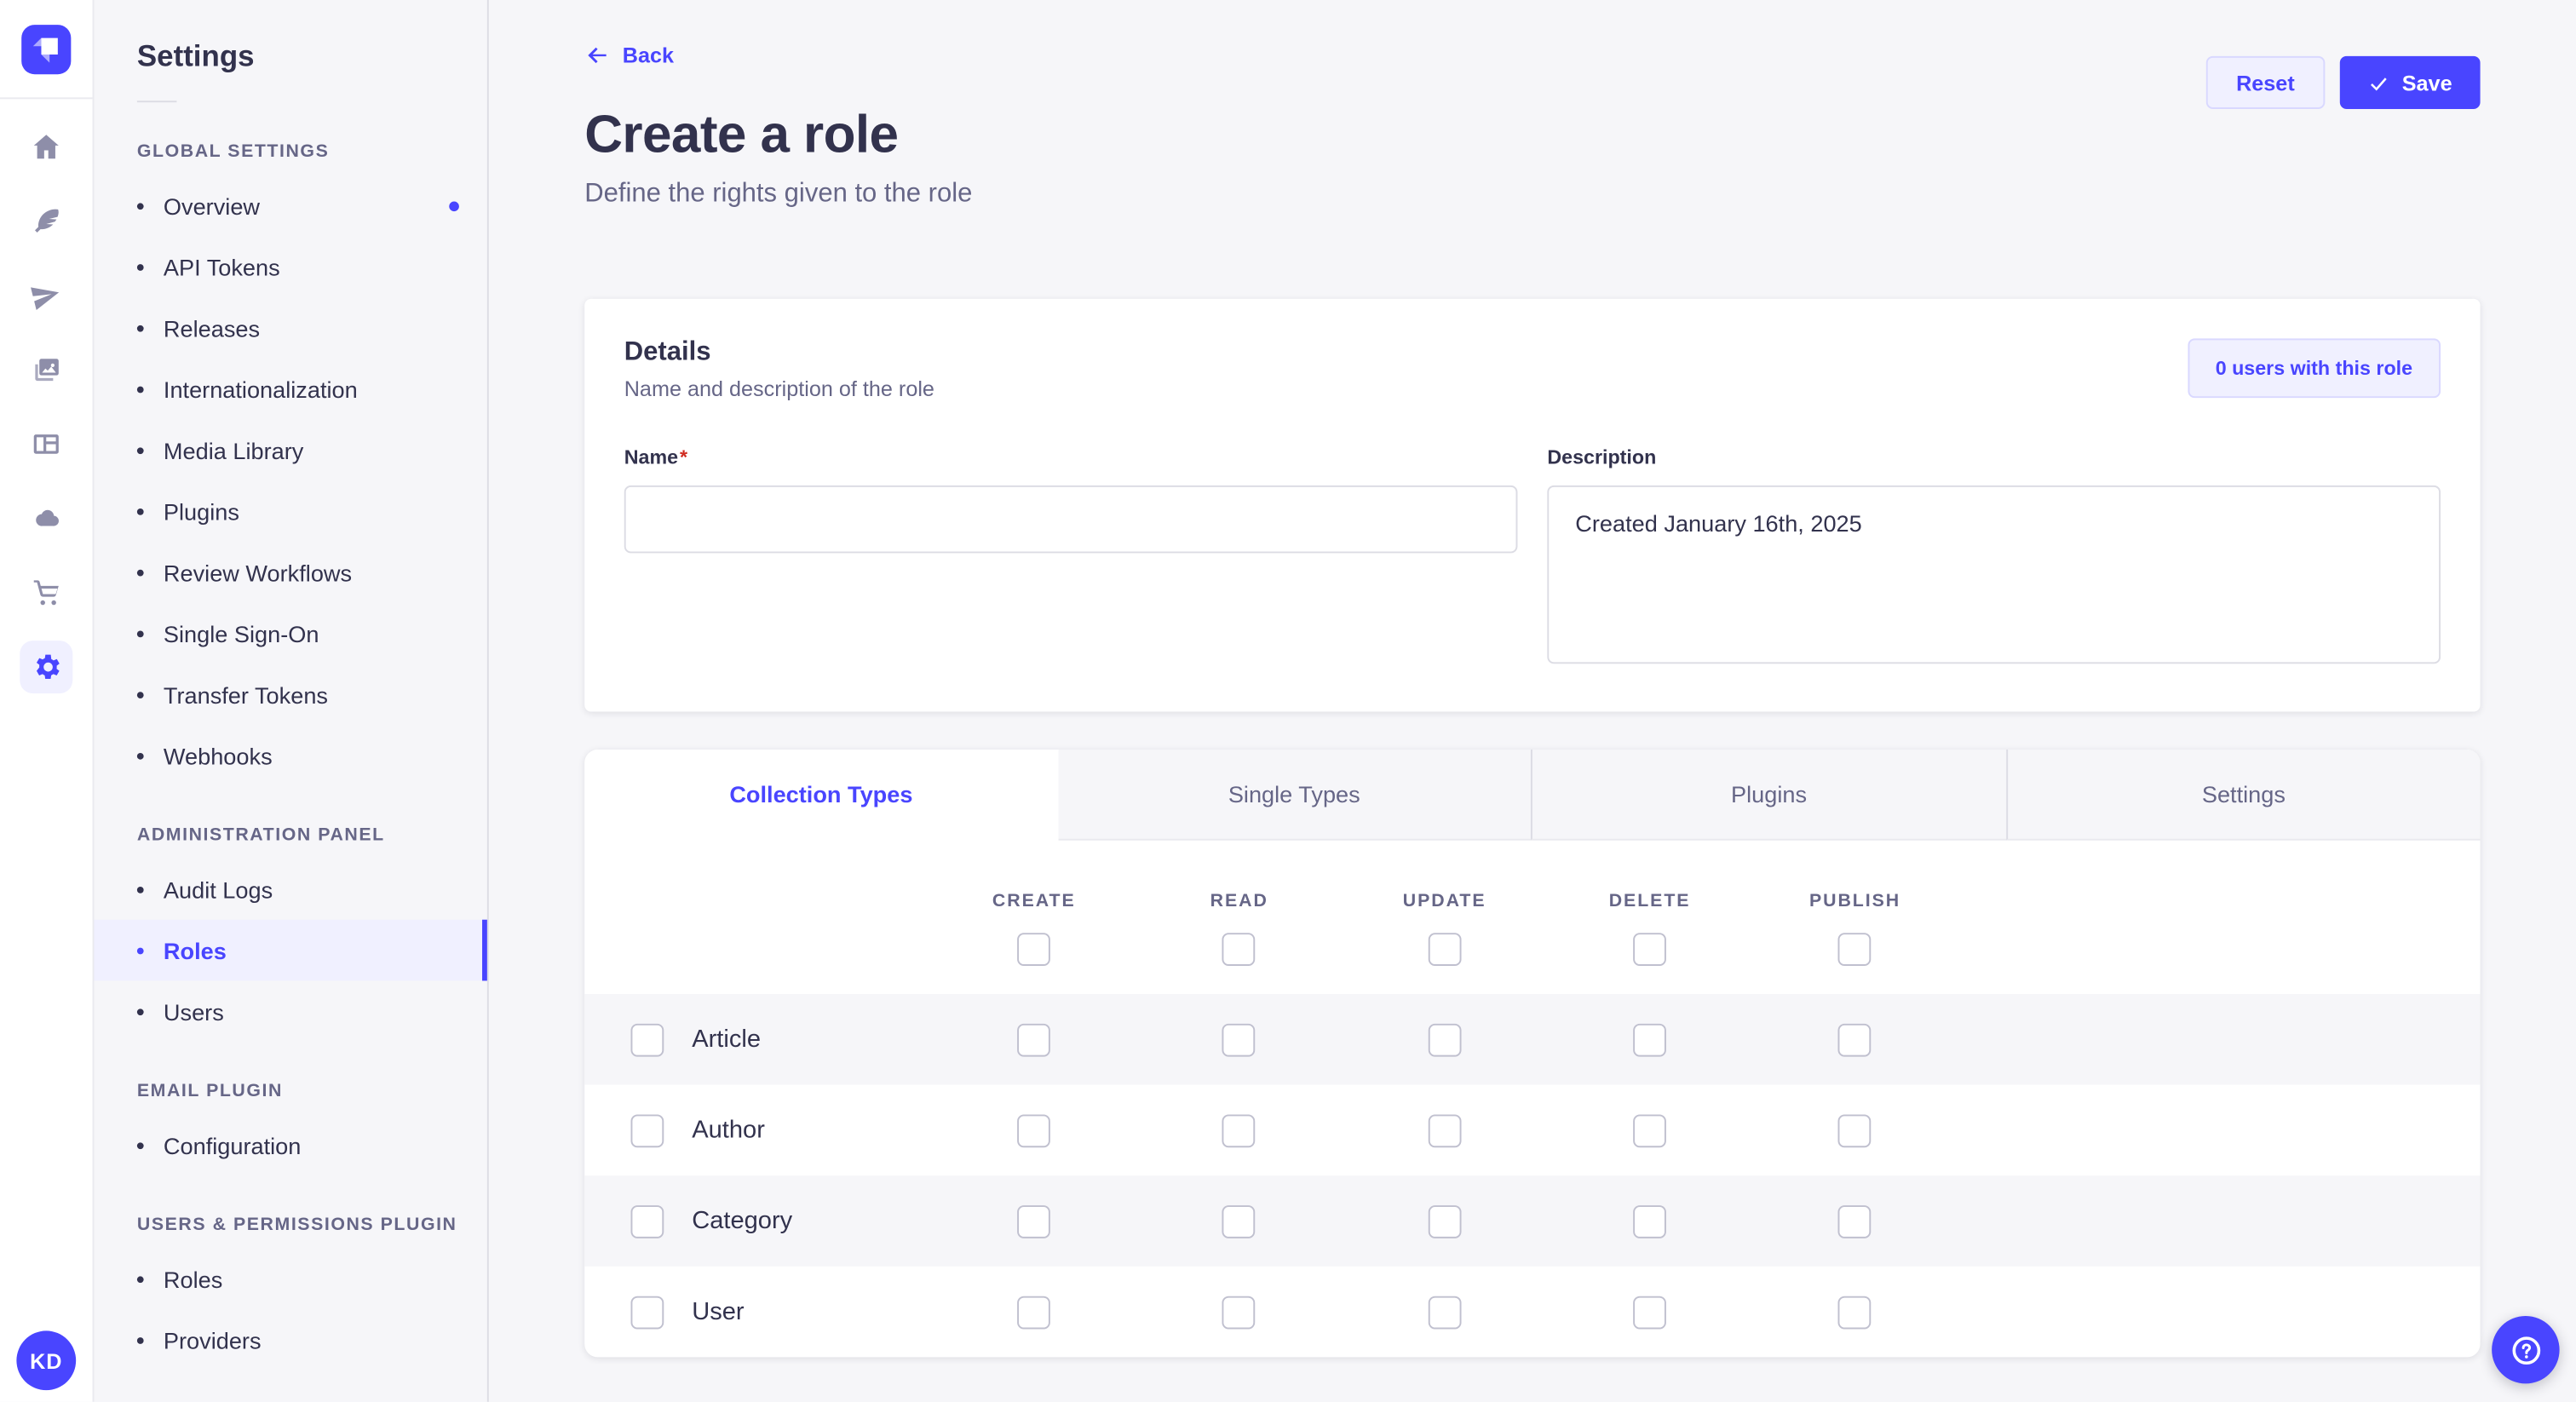 This screenshot has width=2576, height=1402. Describe the element at coordinates (1071, 519) in the screenshot. I see `name-input` at that location.